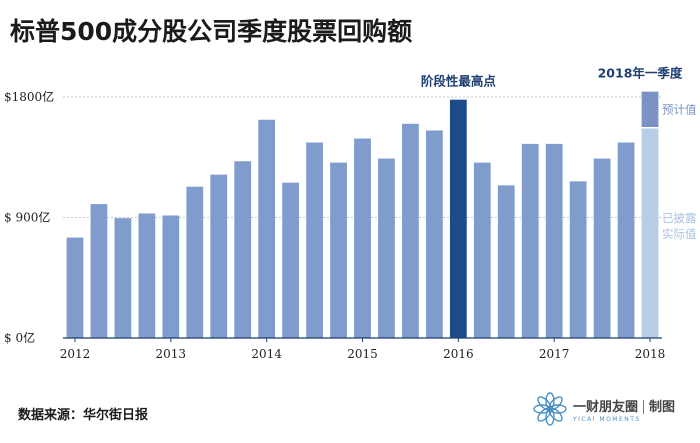 This screenshot has height=443, width=700. What do you see at coordinates (662, 407) in the screenshot?
I see `brand-suffix: 制图` at bounding box center [662, 407].